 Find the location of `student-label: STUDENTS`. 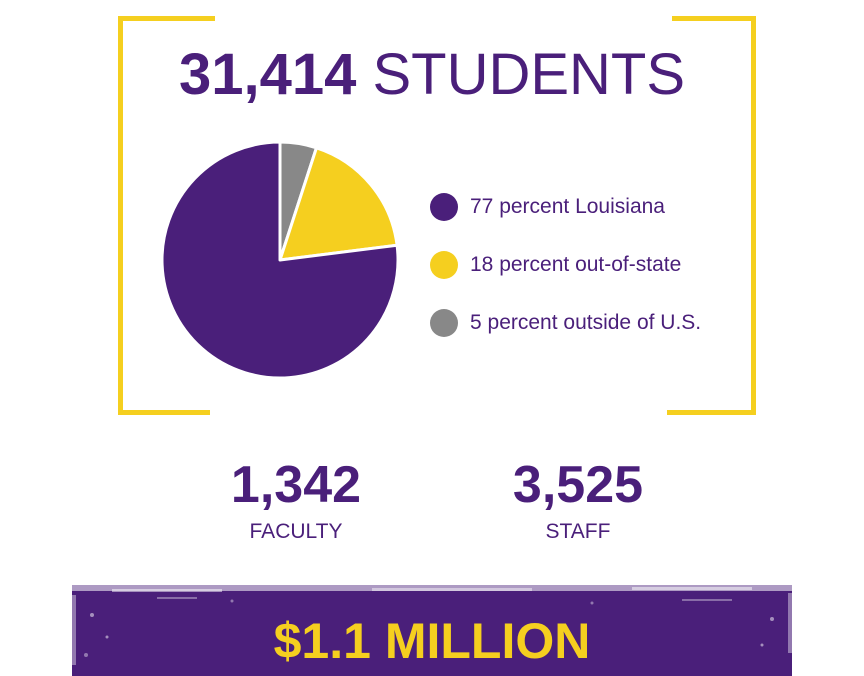

student-label: STUDENTS is located at coordinates (529, 74).